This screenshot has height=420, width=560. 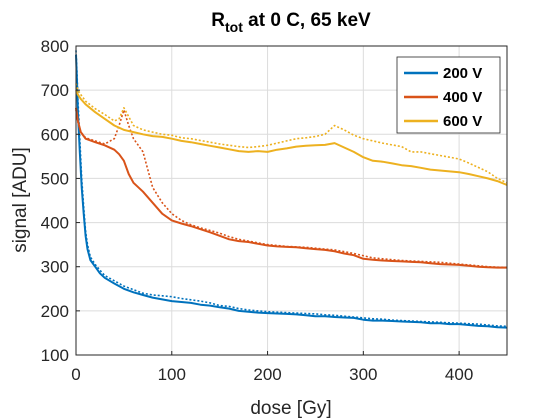 What do you see at coordinates (218, 20) in the screenshot?
I see `chart-title-main: R` at bounding box center [218, 20].